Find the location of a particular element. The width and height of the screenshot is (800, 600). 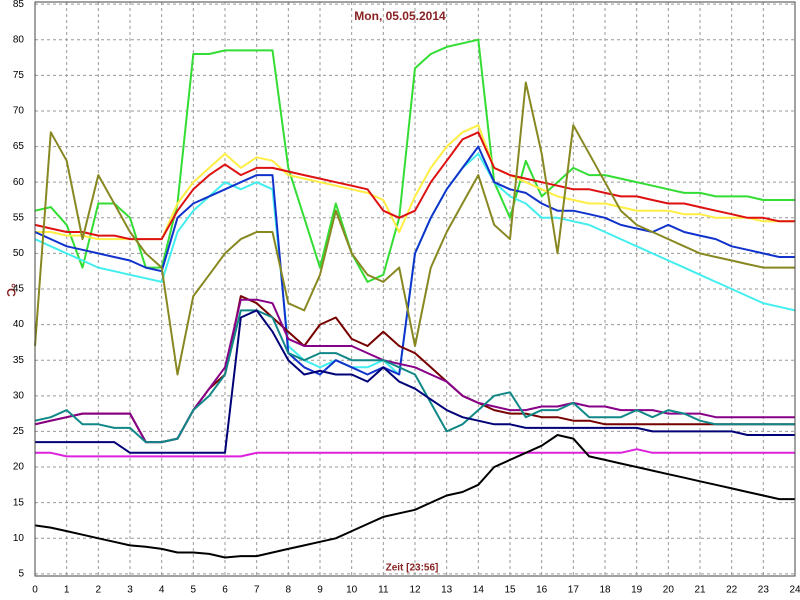

y-tick-label: 30 is located at coordinates (19, 395).